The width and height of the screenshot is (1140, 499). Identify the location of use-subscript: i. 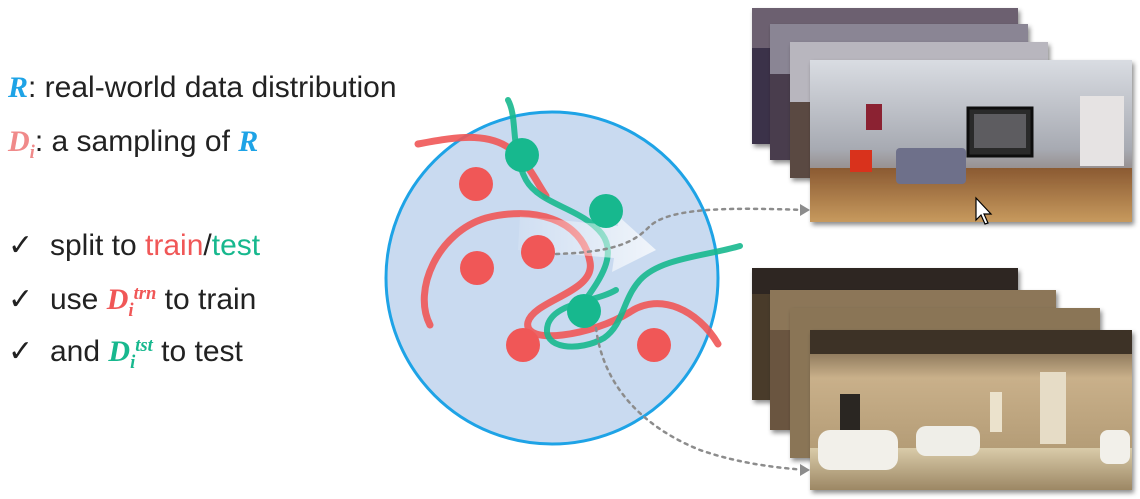
(131, 310).